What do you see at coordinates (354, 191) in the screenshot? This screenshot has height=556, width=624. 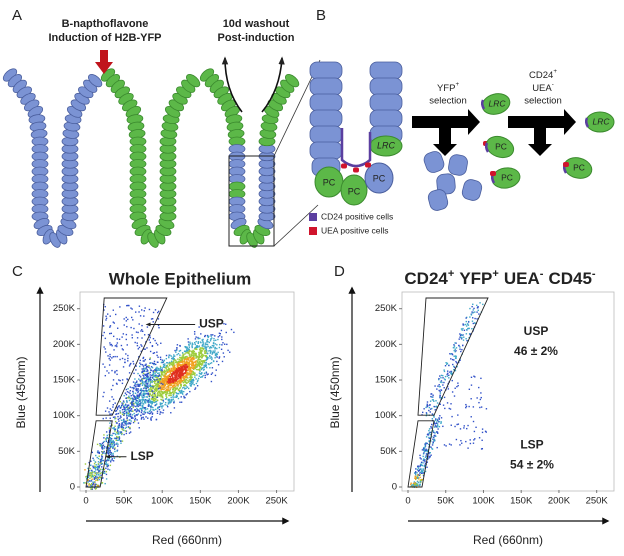 I see `cell-label: PC` at bounding box center [354, 191].